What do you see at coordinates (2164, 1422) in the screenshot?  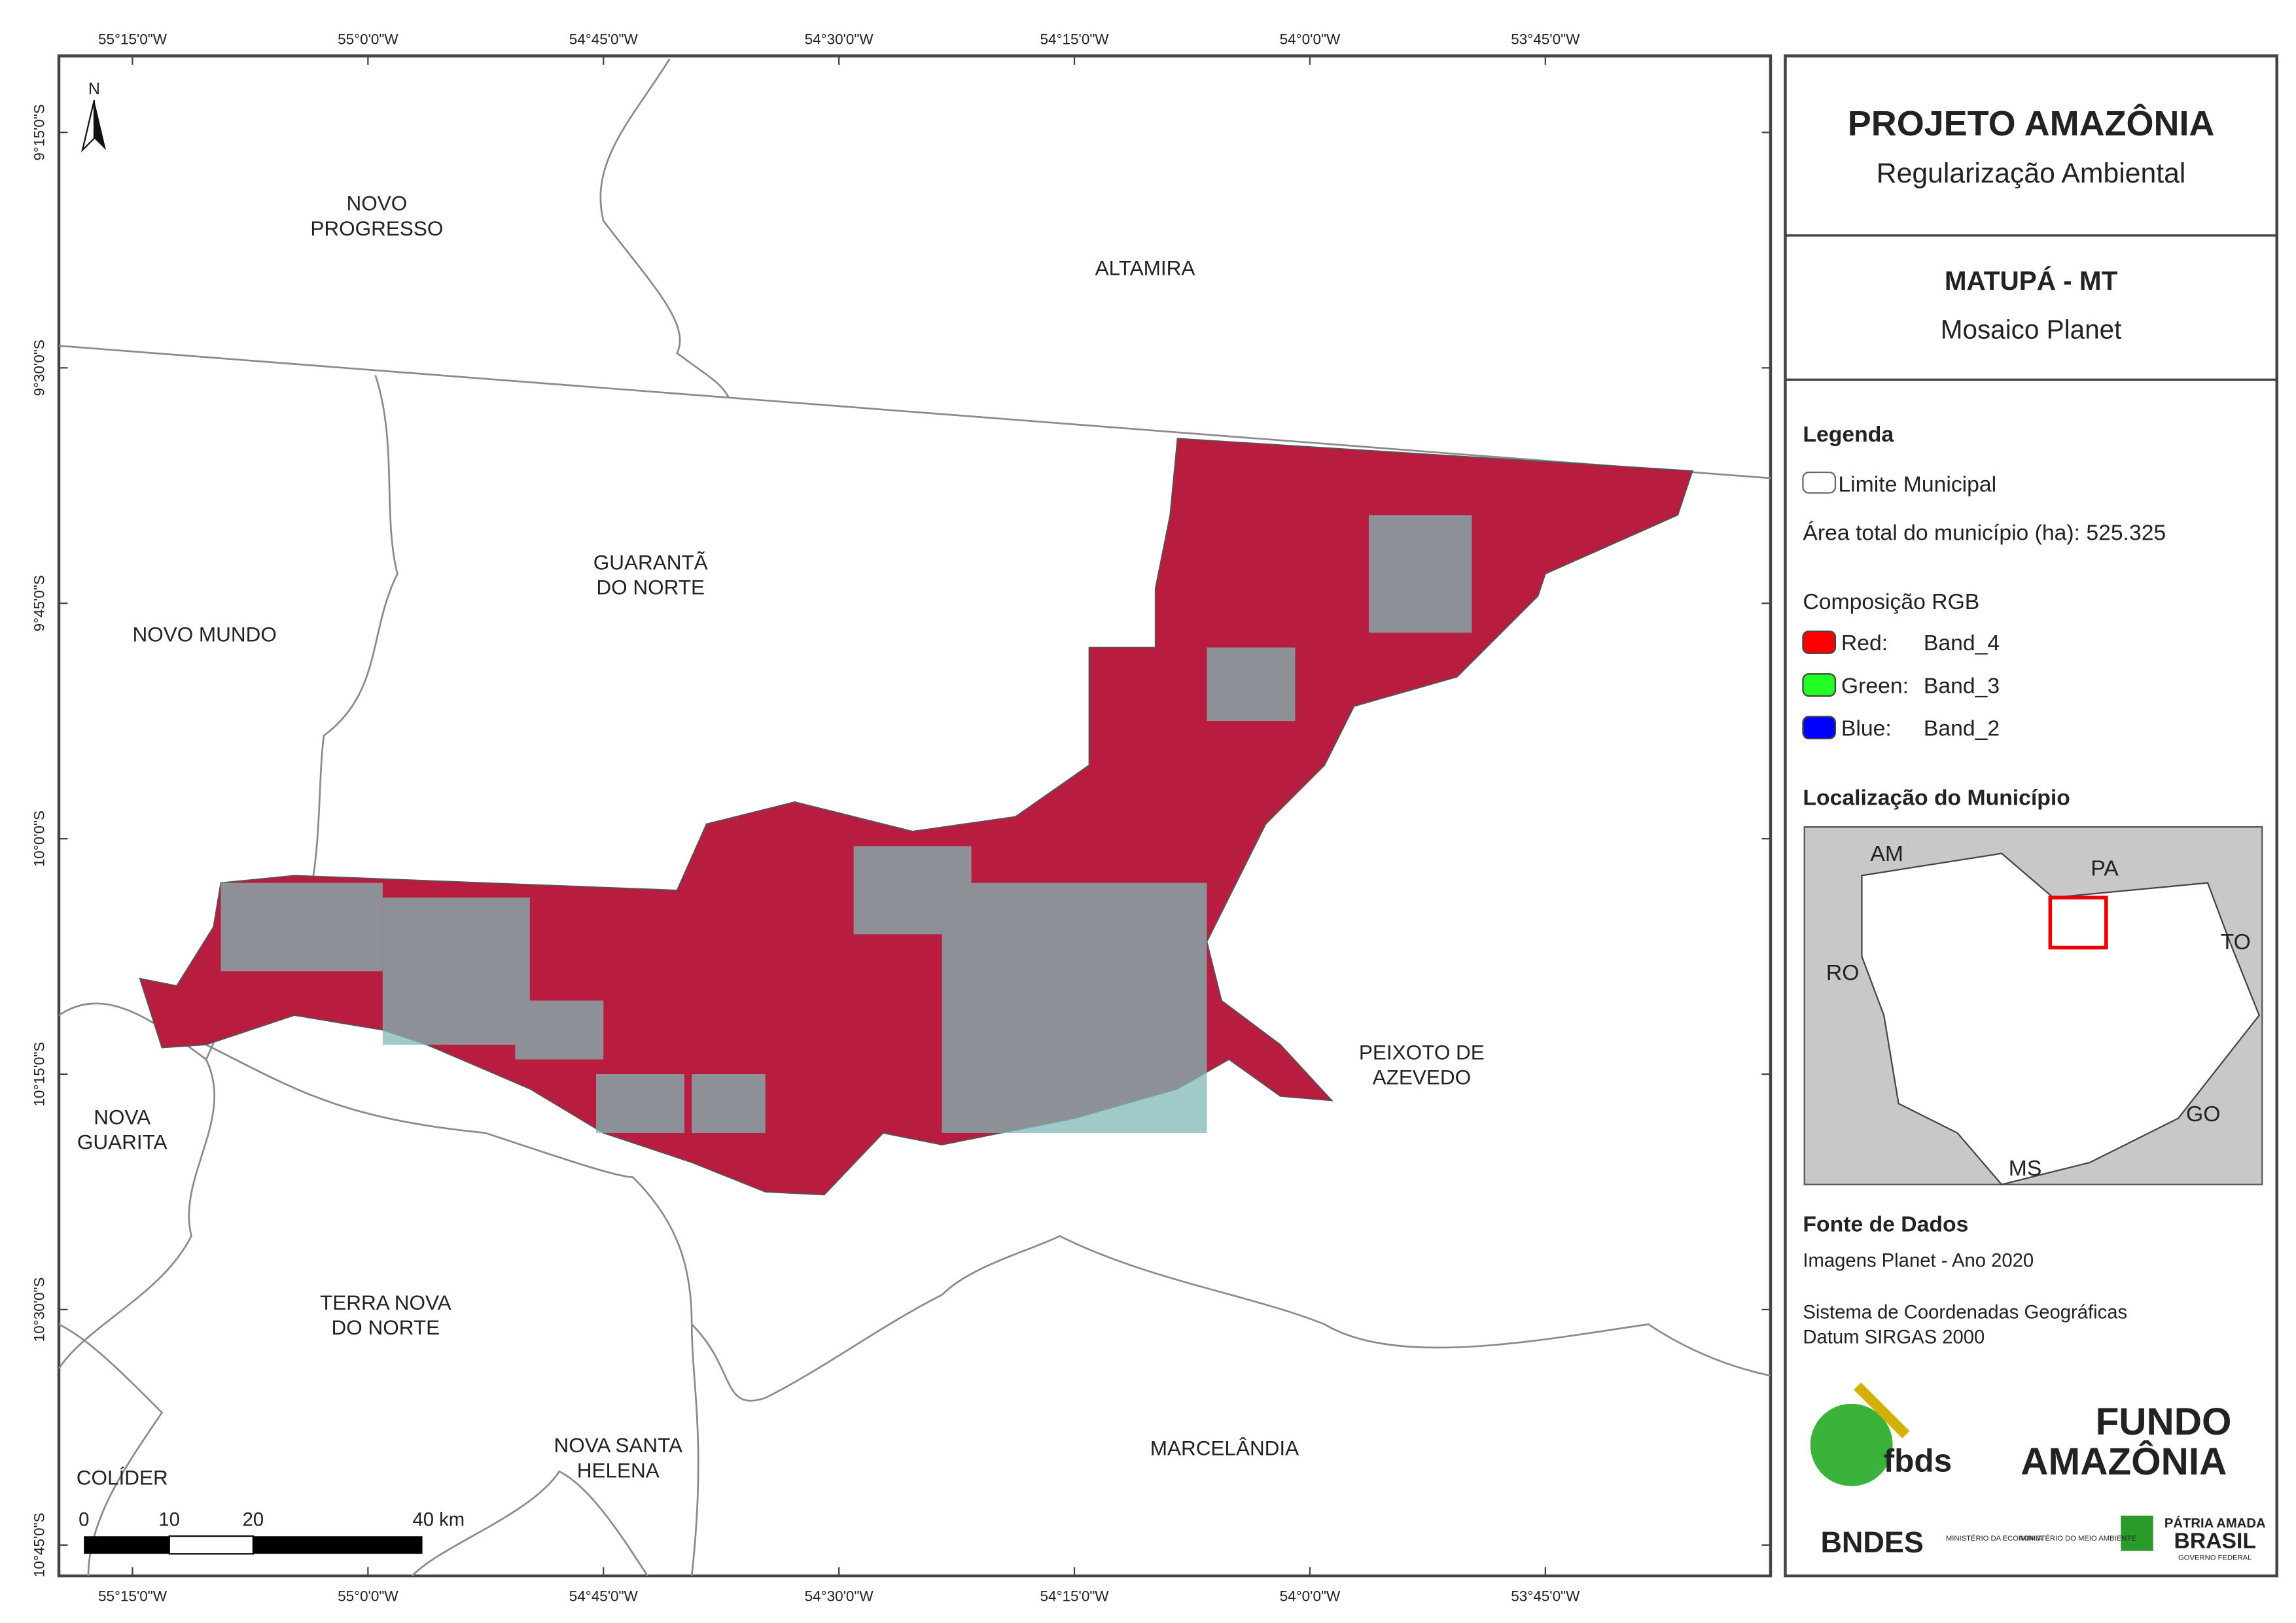 I see `logo-fundo: FUNDO` at bounding box center [2164, 1422].